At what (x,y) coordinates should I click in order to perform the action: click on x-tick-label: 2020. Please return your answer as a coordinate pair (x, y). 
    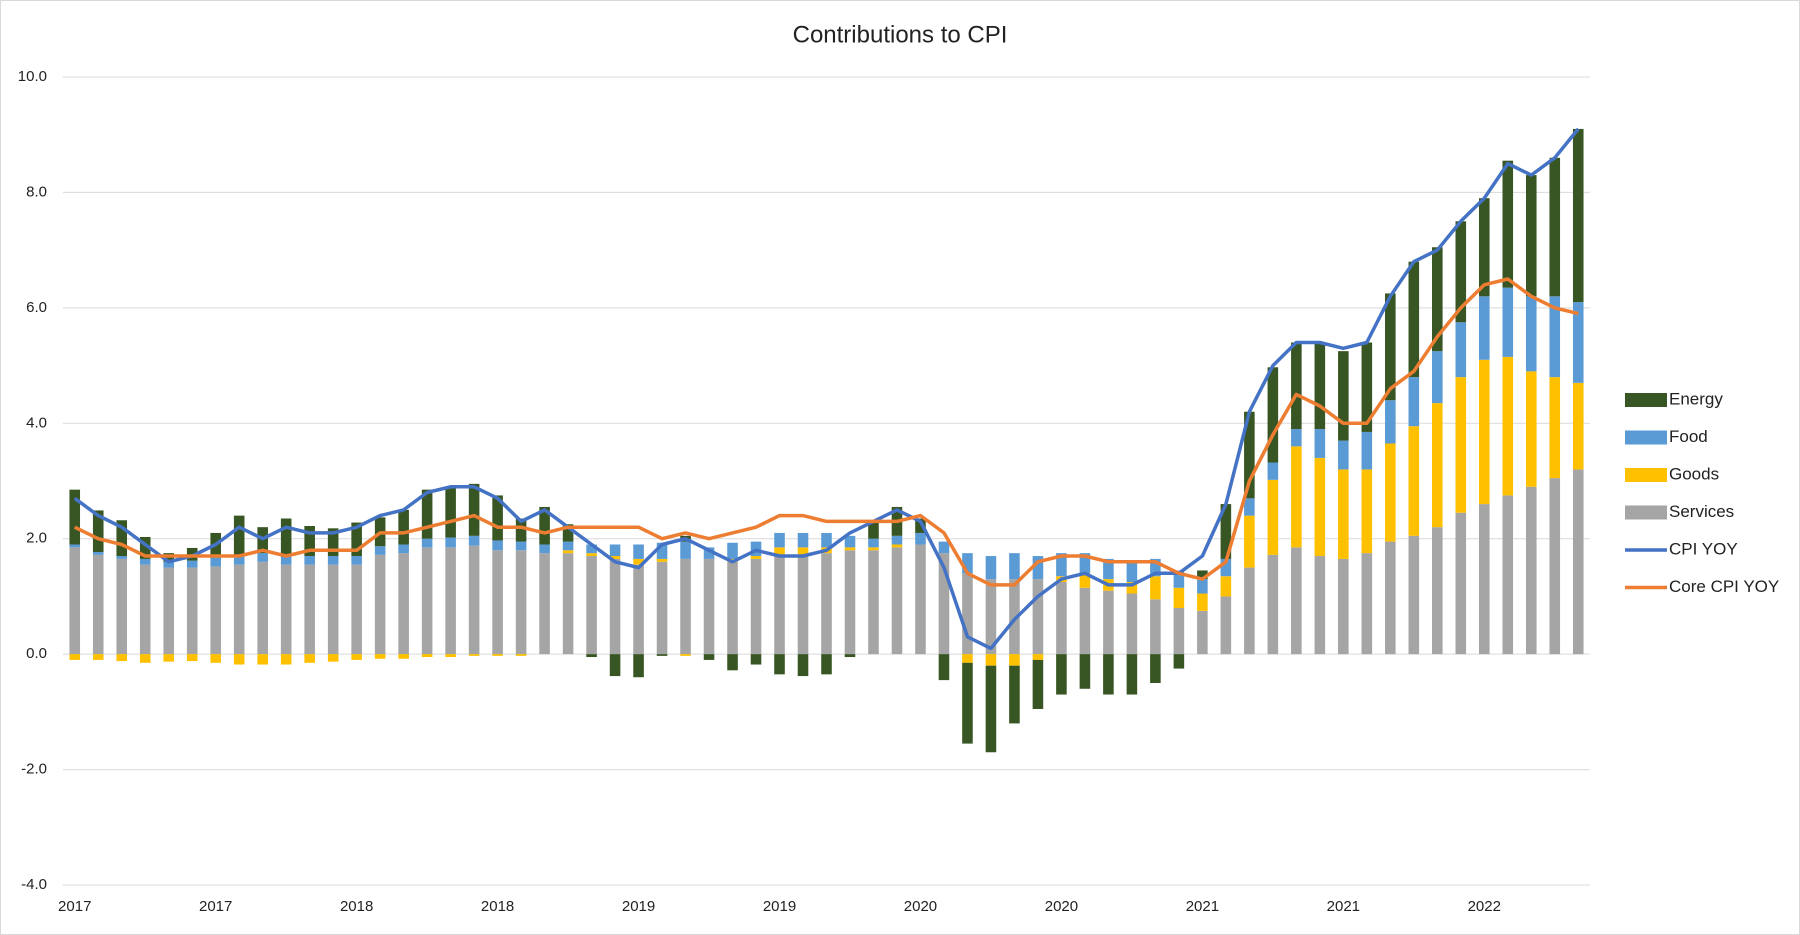
    Looking at the image, I should click on (1061, 906).